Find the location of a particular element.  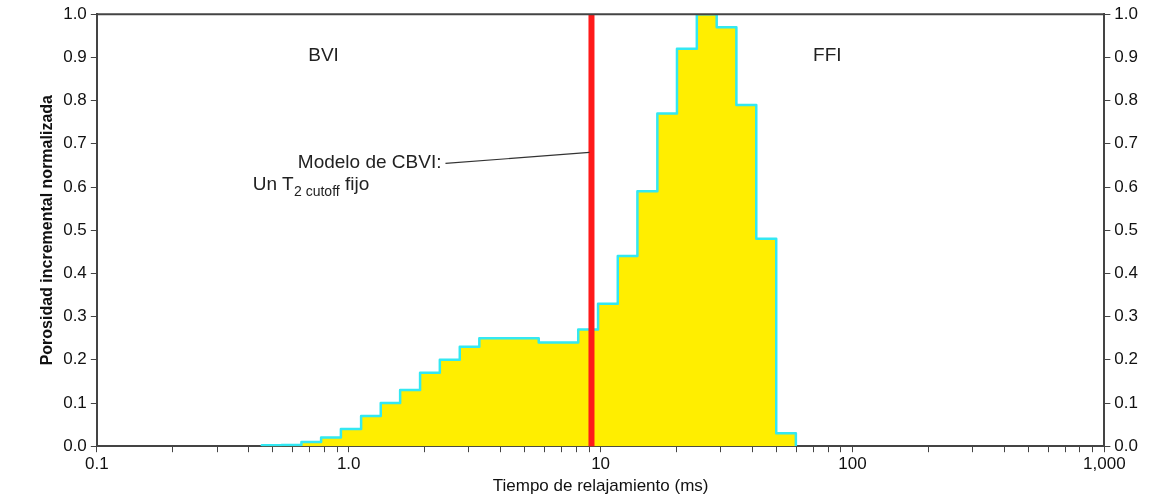

y2-tick-label: 0.7 is located at coordinates (1126, 143).